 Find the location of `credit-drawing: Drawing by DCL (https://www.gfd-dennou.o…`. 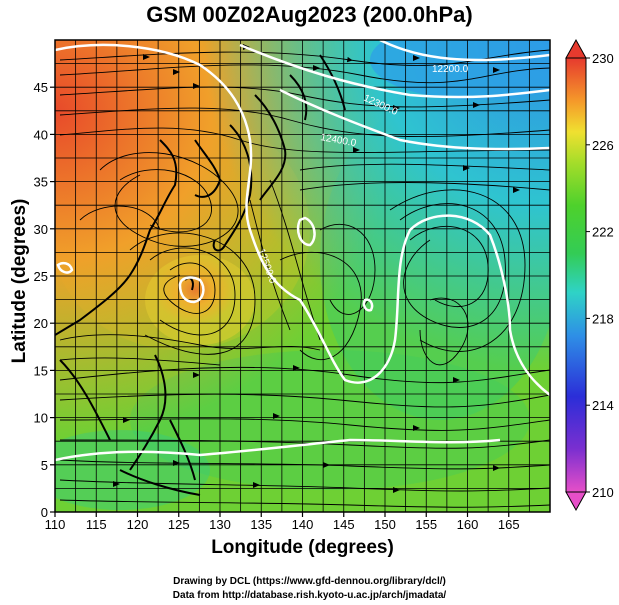

credit-drawing: Drawing by DCL (https://www.gfd-dennou.o… is located at coordinates (309, 581).